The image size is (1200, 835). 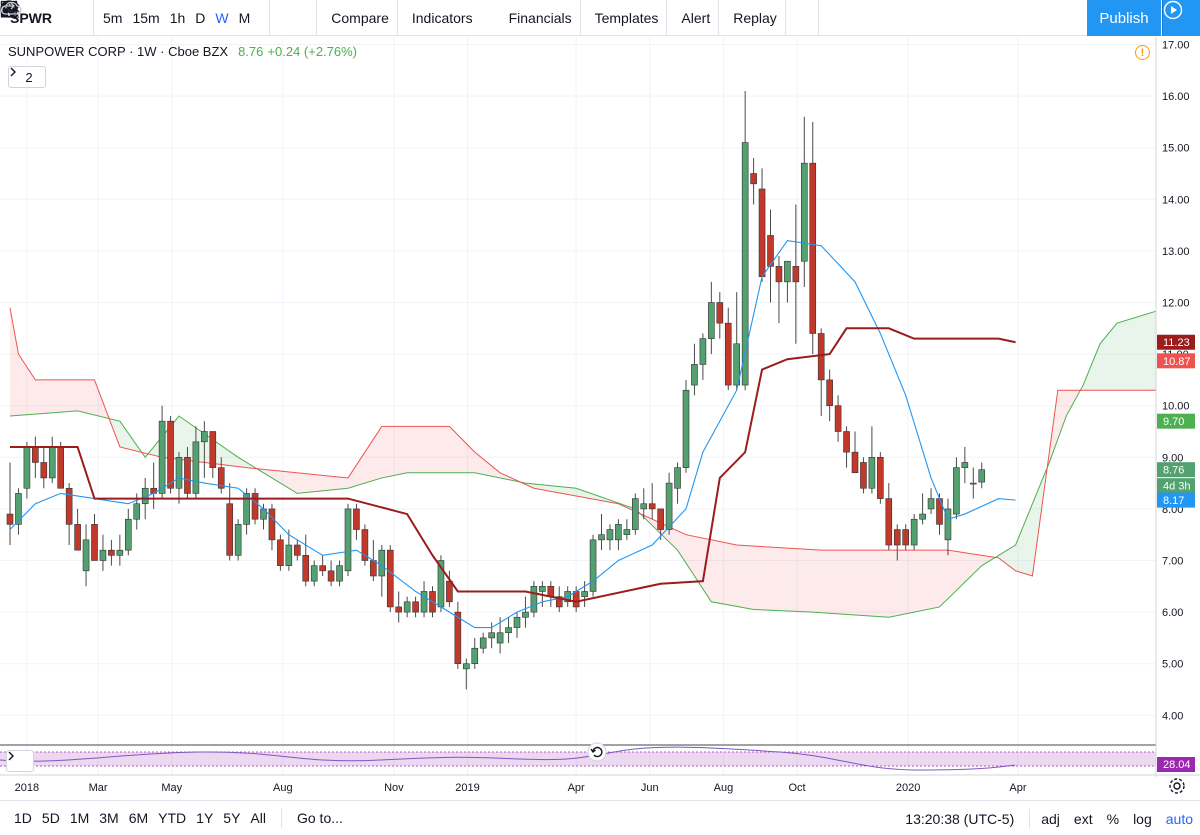 I want to click on warning-icon: !, so click(x=1142, y=52).